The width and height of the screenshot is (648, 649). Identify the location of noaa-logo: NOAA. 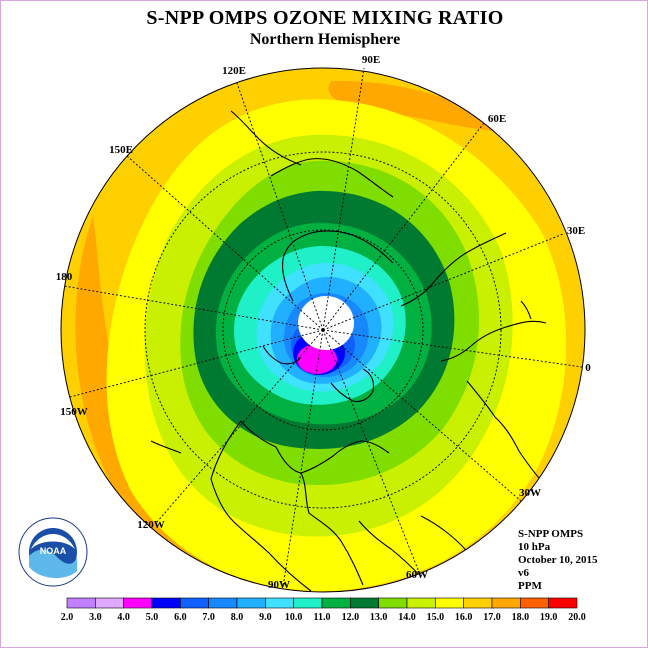
(53, 552).